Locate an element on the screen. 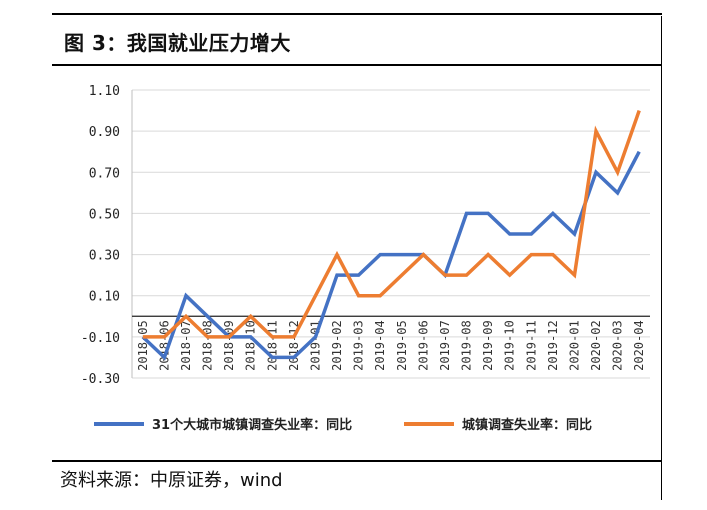 The height and width of the screenshot is (510, 707). x-tick-label: 2019-11 is located at coordinates (531, 345).